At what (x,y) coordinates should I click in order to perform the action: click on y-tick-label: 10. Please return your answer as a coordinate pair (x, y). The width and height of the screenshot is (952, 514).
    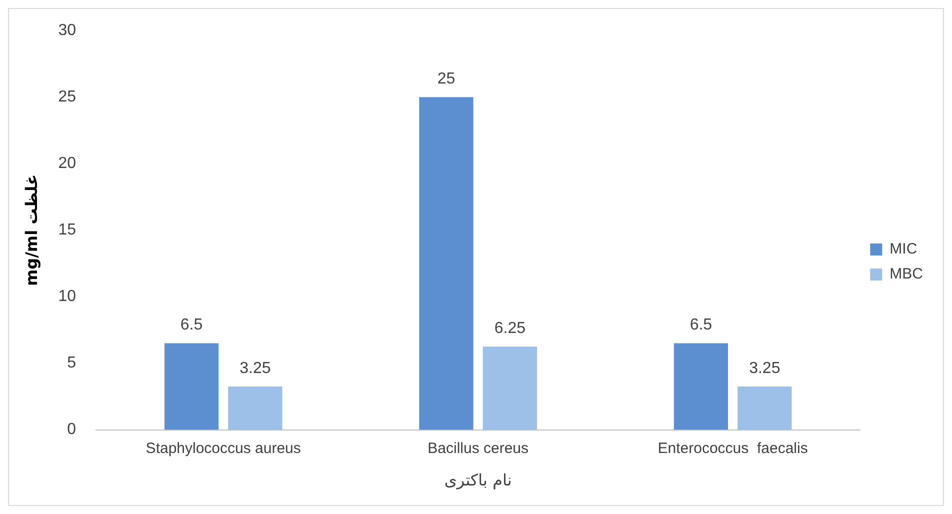
    Looking at the image, I should click on (67, 297).